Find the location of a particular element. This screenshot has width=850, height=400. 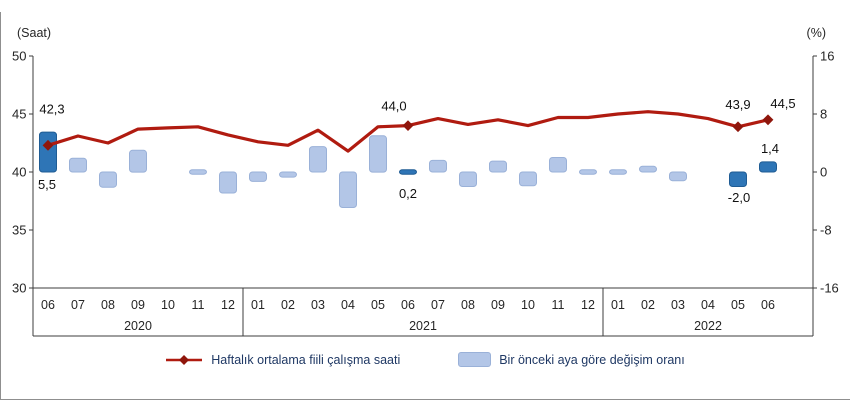

bar-data-label: 0,2 is located at coordinates (408, 193).